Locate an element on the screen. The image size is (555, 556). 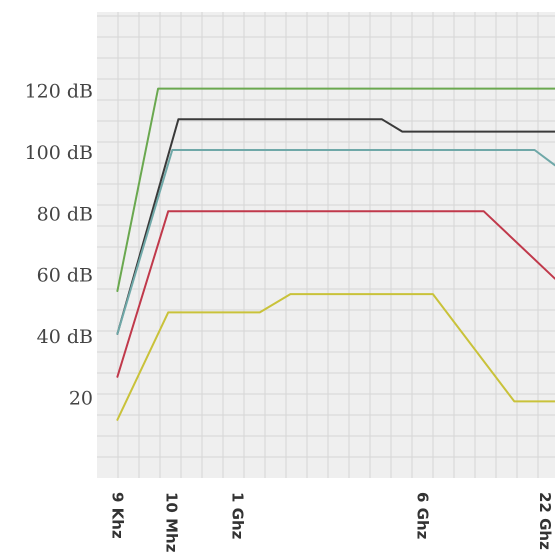
y-tick-label: 80 dB is located at coordinates (65, 214).